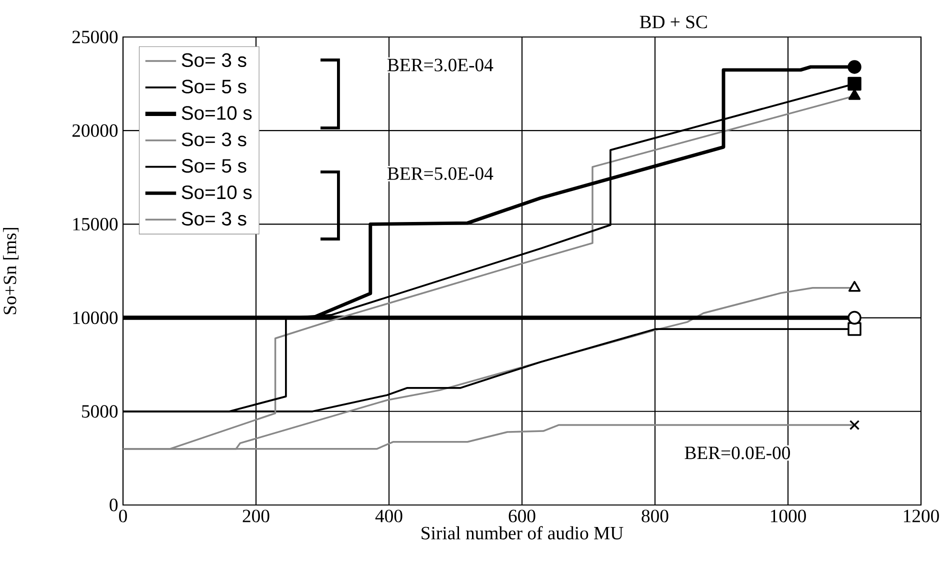  I want to click on y-tick-label: 0, so click(114, 505).